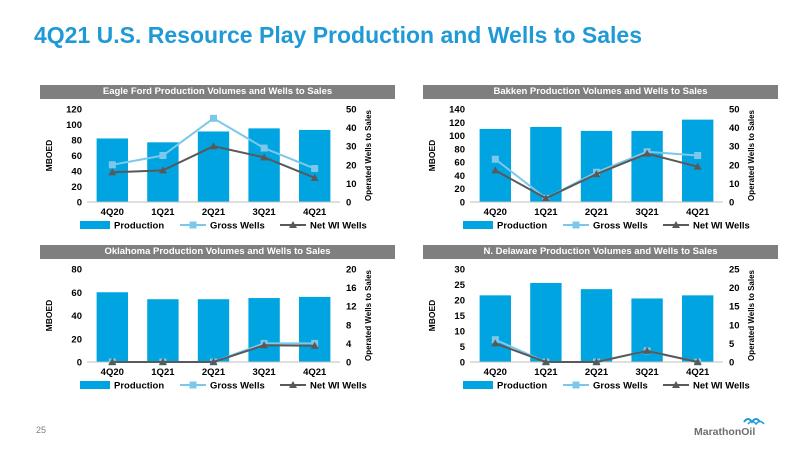  Describe the element at coordinates (459, 285) in the screenshot. I see `y-tick-label: 25` at that location.